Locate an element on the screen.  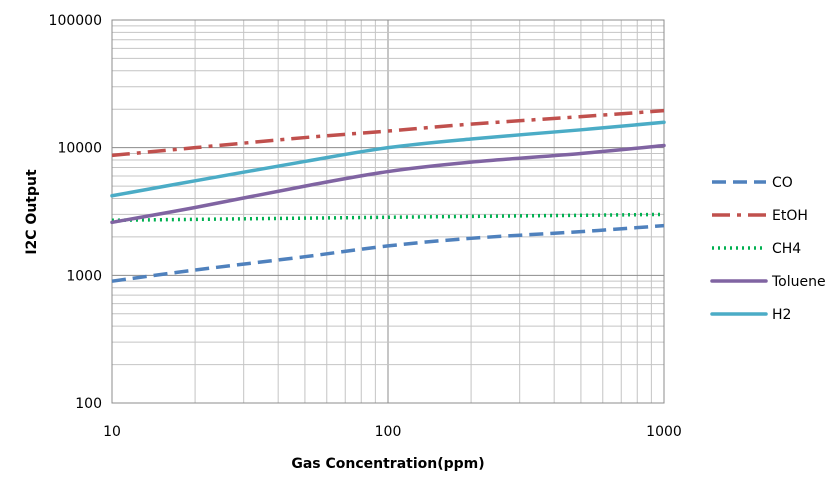
x-tick-label: 10 is located at coordinates (112, 432).